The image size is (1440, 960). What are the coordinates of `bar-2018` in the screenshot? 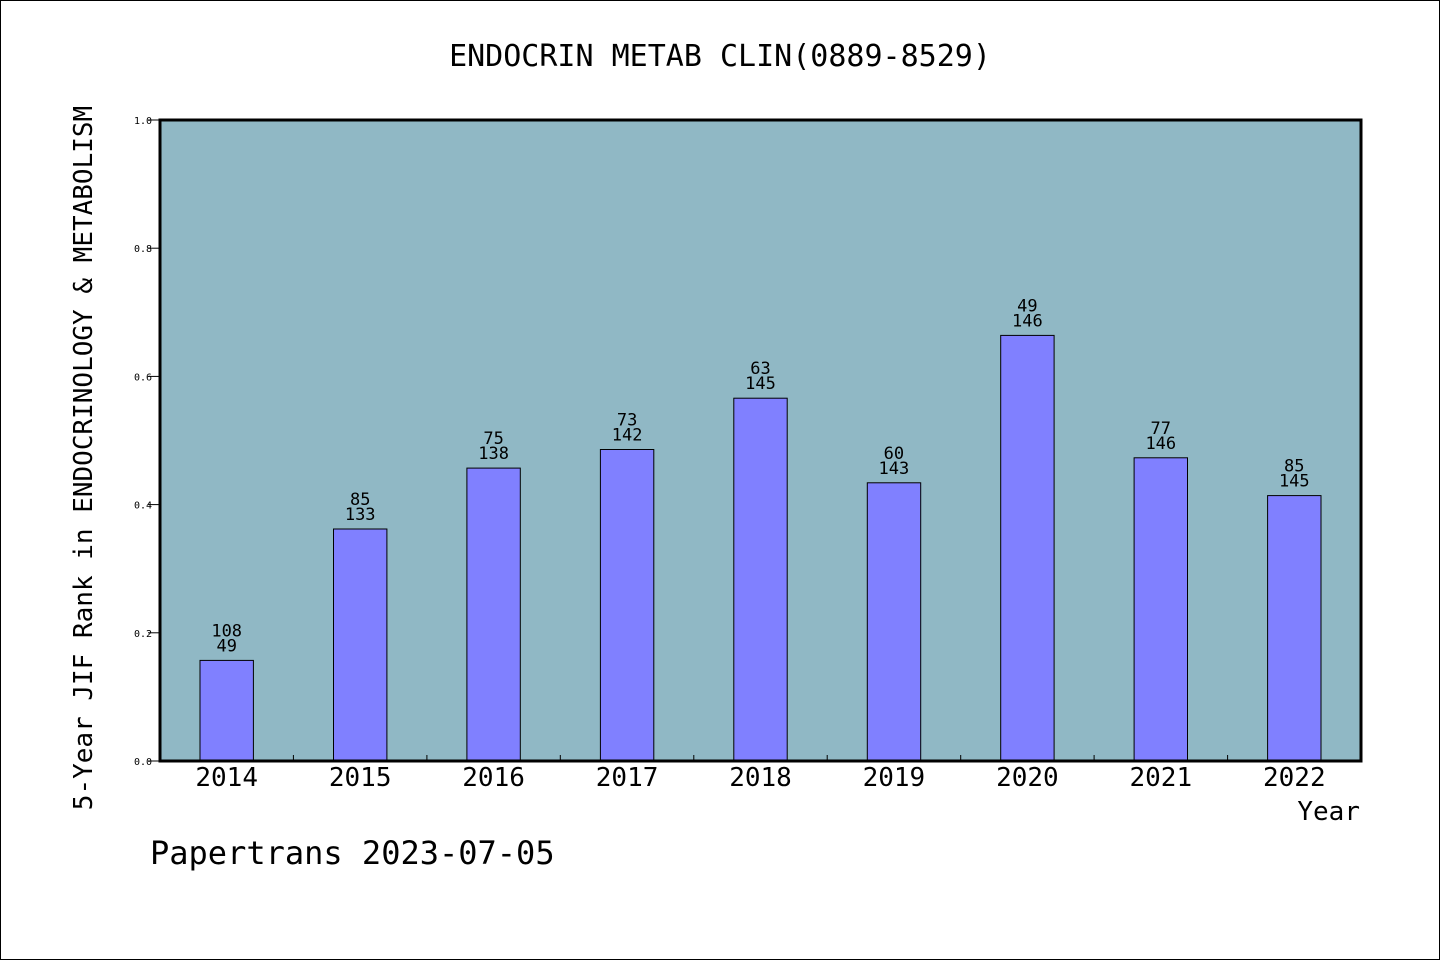 It's located at (760, 579).